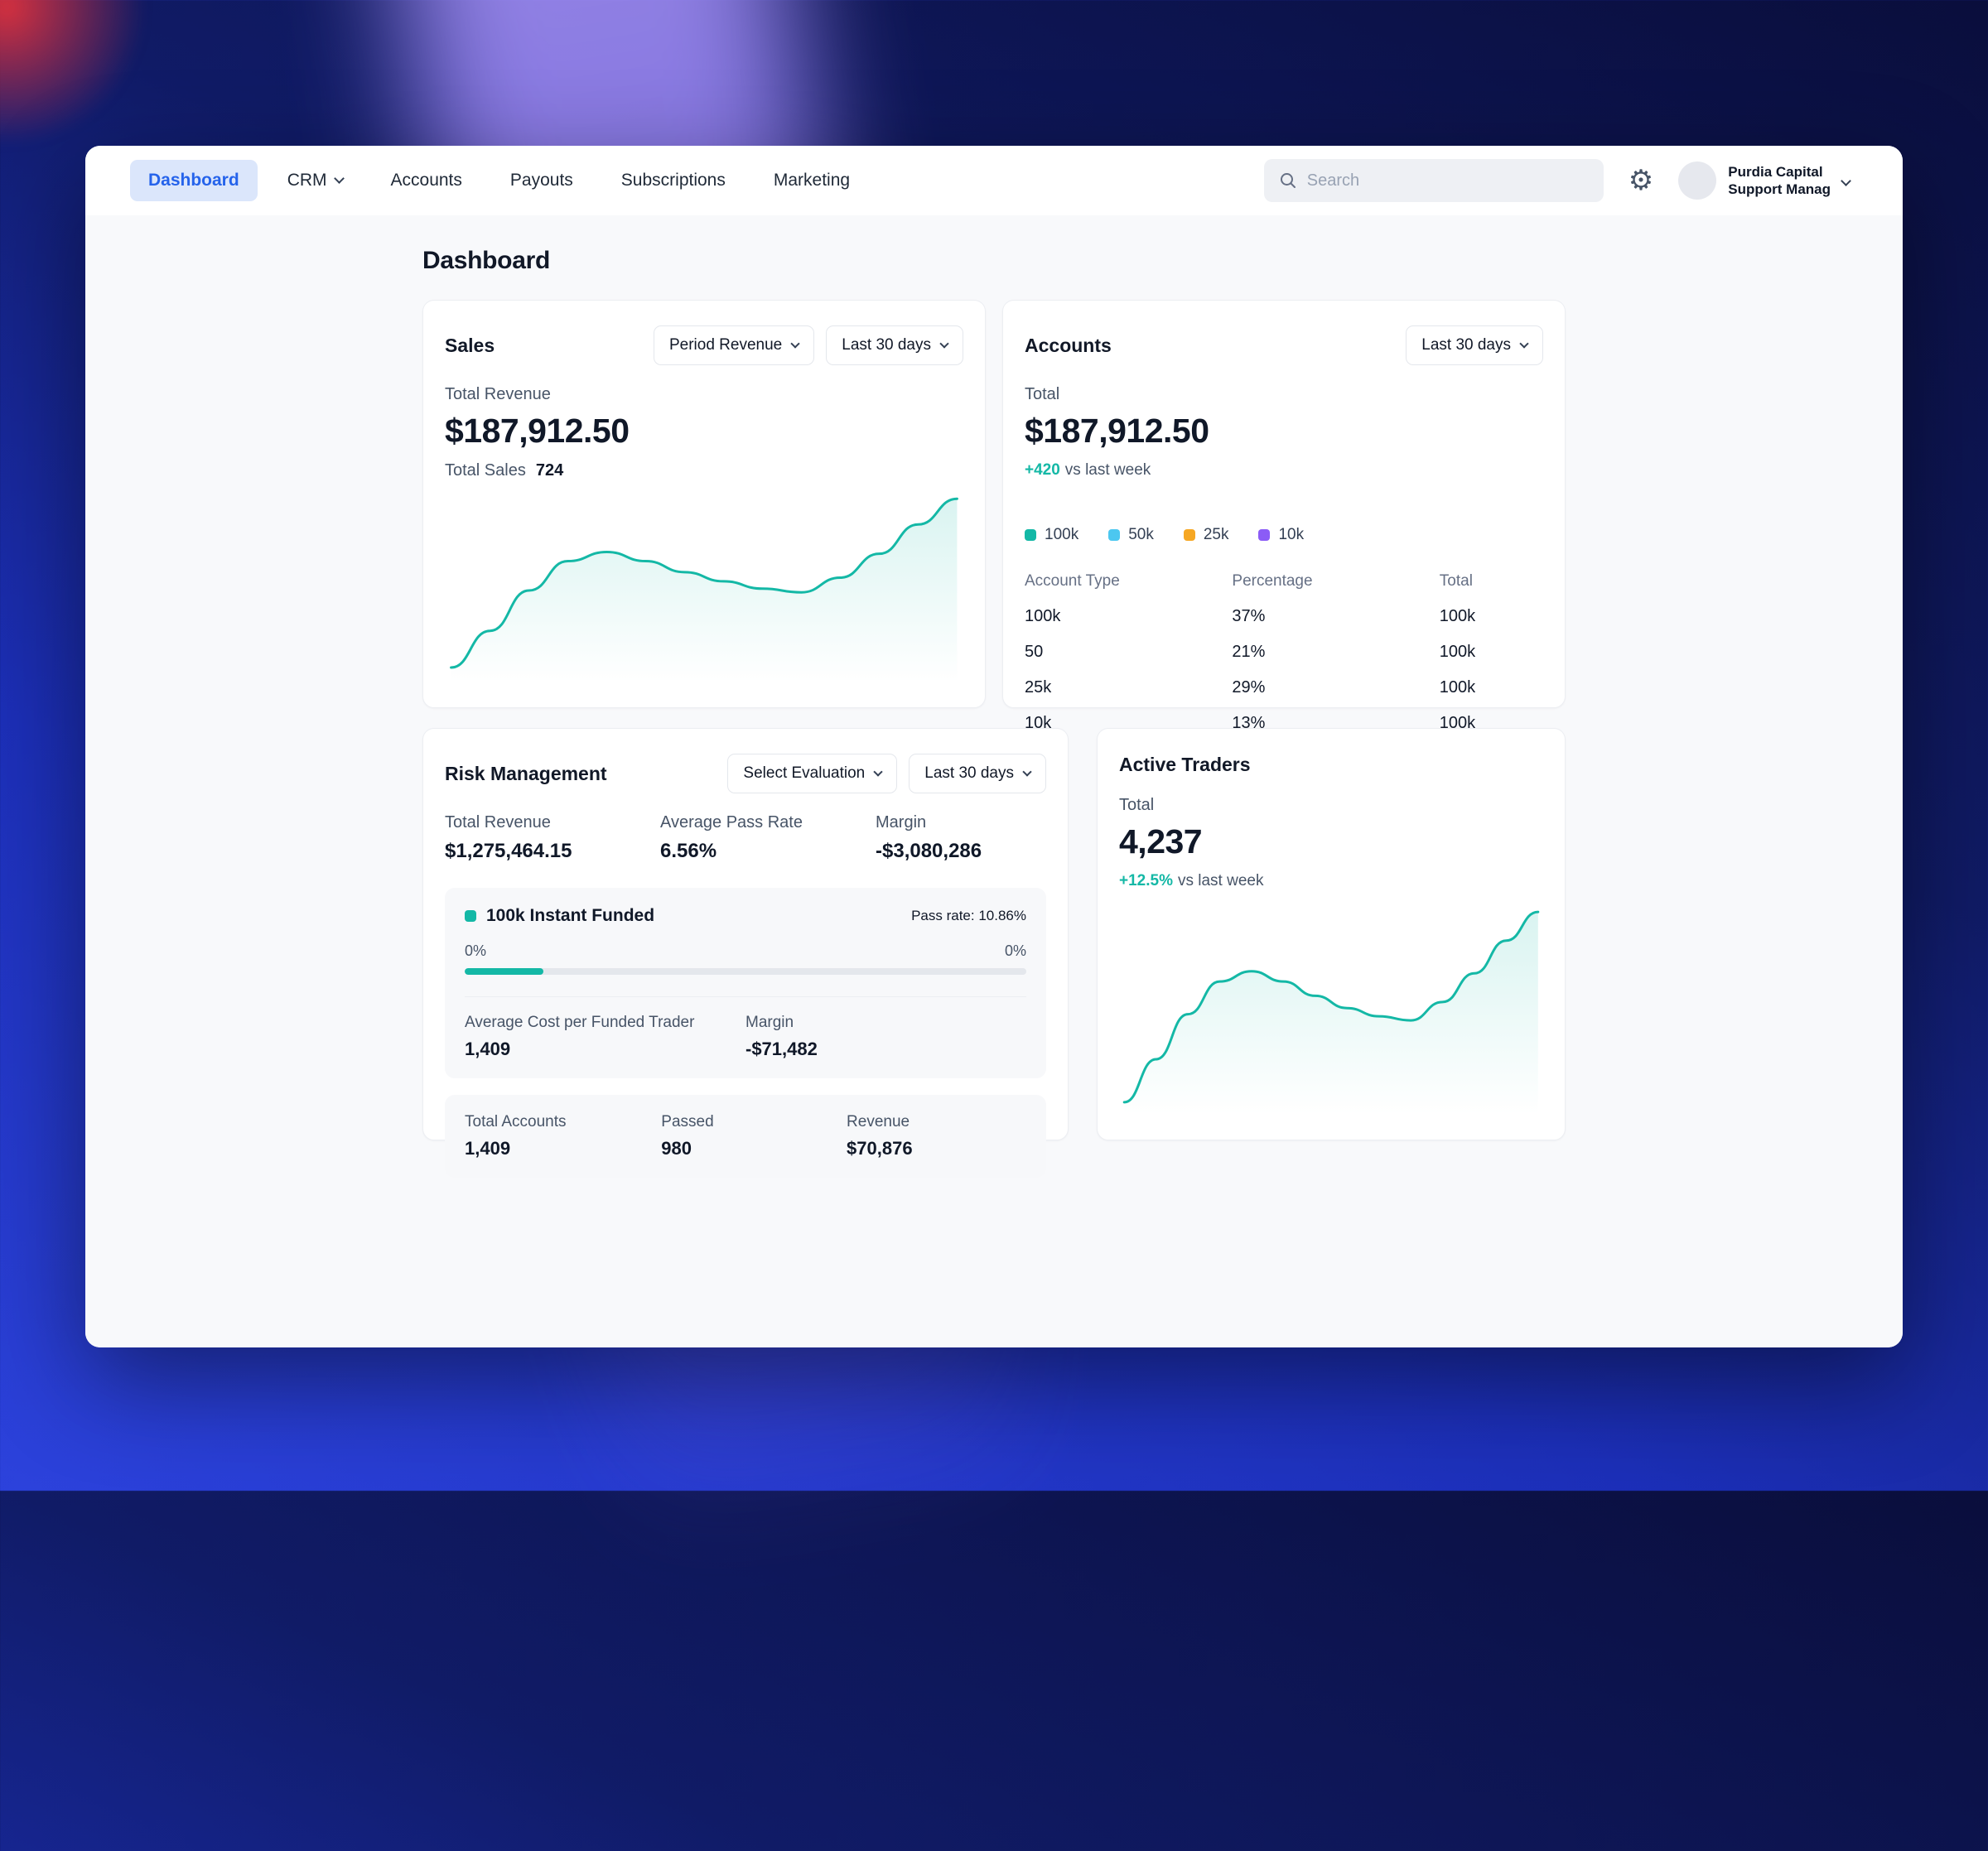 The width and height of the screenshot is (1988, 1851). Describe the element at coordinates (1249, 652) in the screenshot. I see `cell: 21%` at that location.